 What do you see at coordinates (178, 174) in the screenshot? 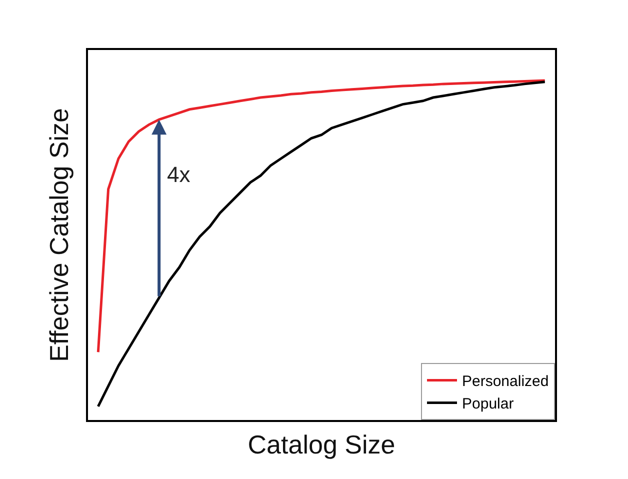
I see `annotation: 4x` at bounding box center [178, 174].